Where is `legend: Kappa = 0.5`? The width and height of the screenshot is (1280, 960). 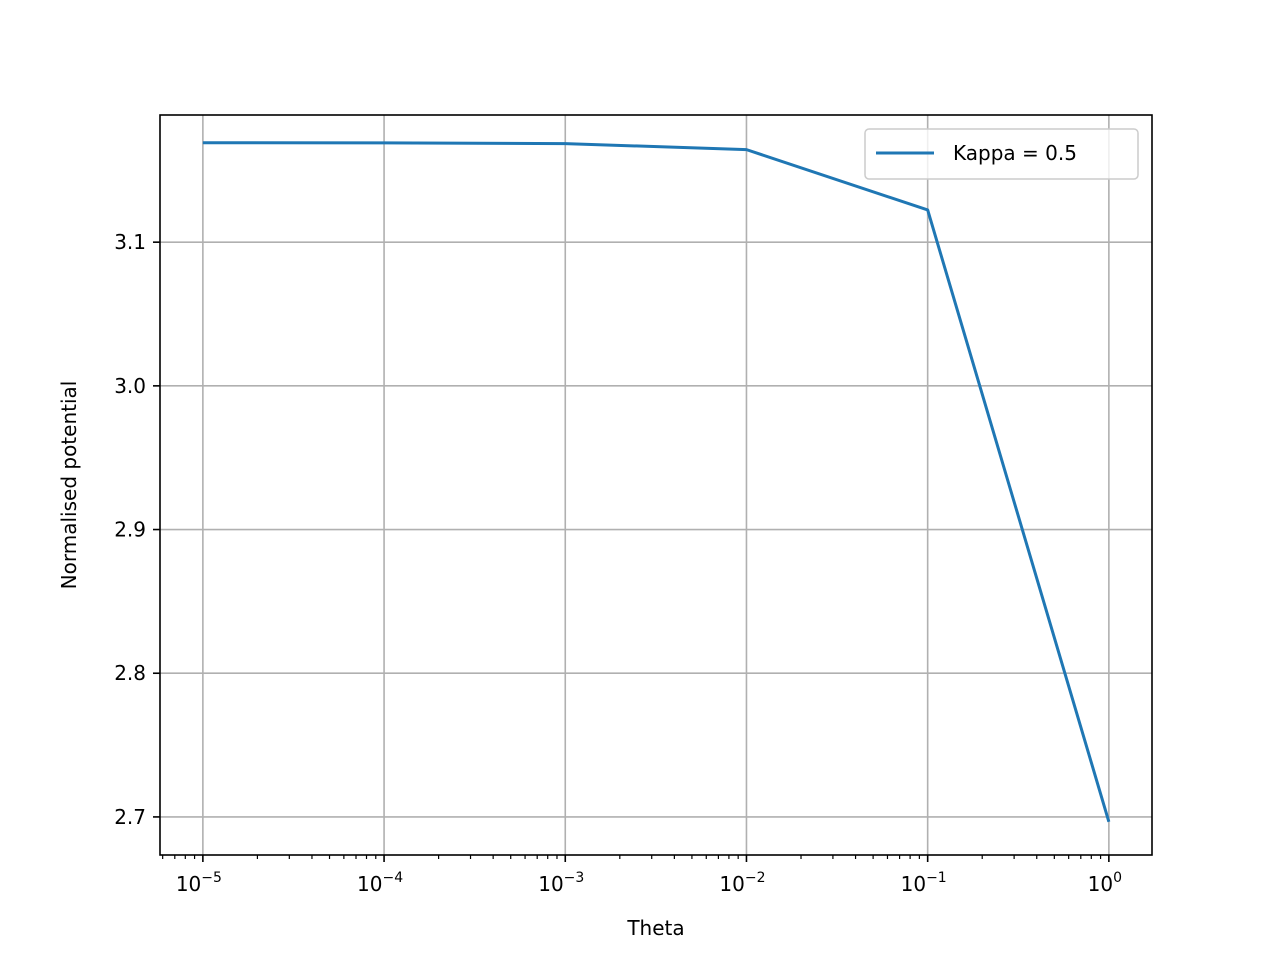 legend: Kappa = 0.5 is located at coordinates (1001, 154).